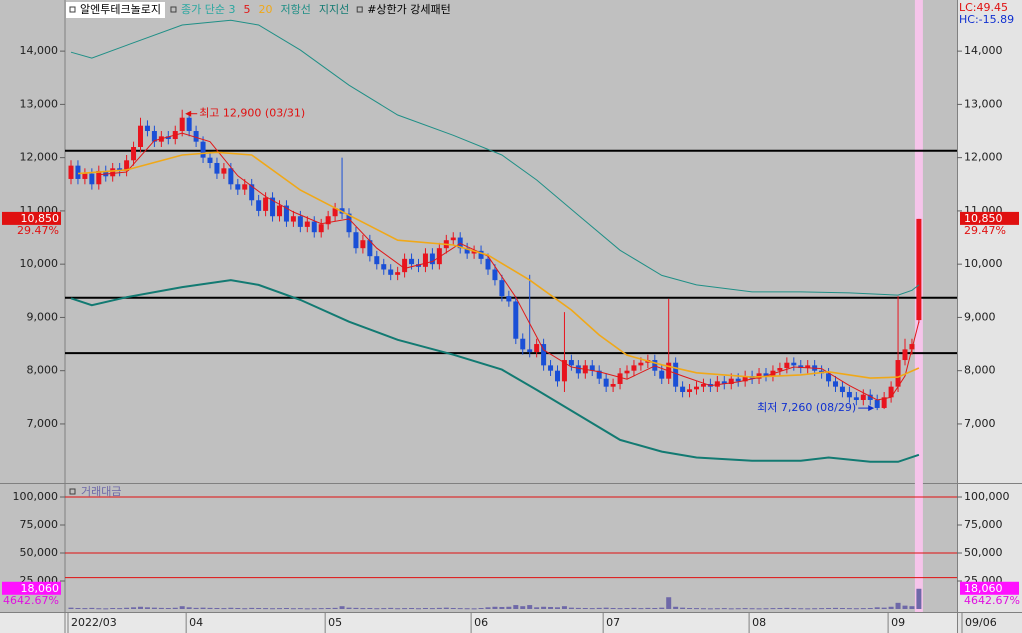 This screenshot has height=633, width=1022. What do you see at coordinates (39, 524) in the screenshot?
I see `volume-tick-label: 75,000` at bounding box center [39, 524].